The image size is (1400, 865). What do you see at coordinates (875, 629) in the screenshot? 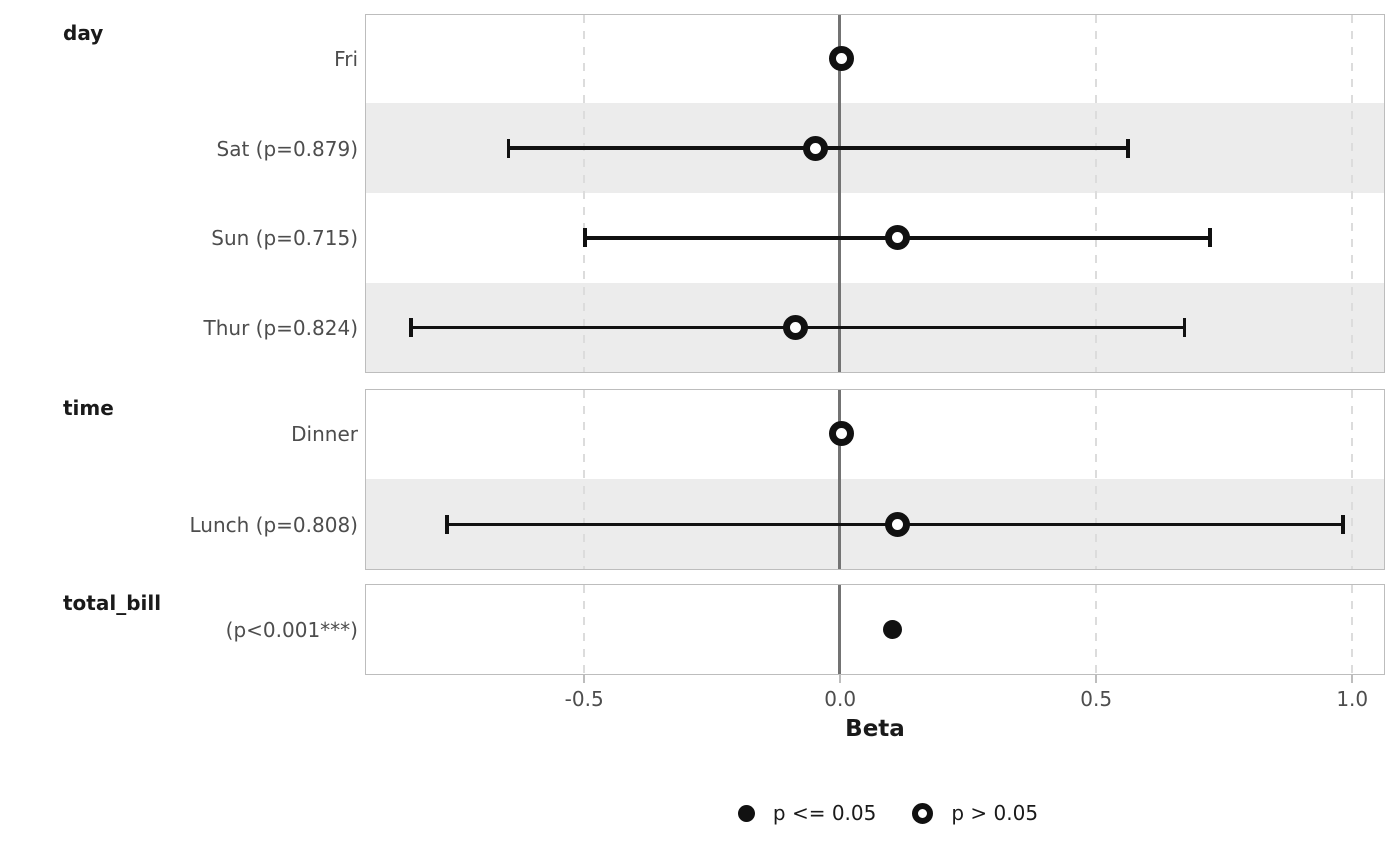
I see `chart-panel` at bounding box center [875, 629].